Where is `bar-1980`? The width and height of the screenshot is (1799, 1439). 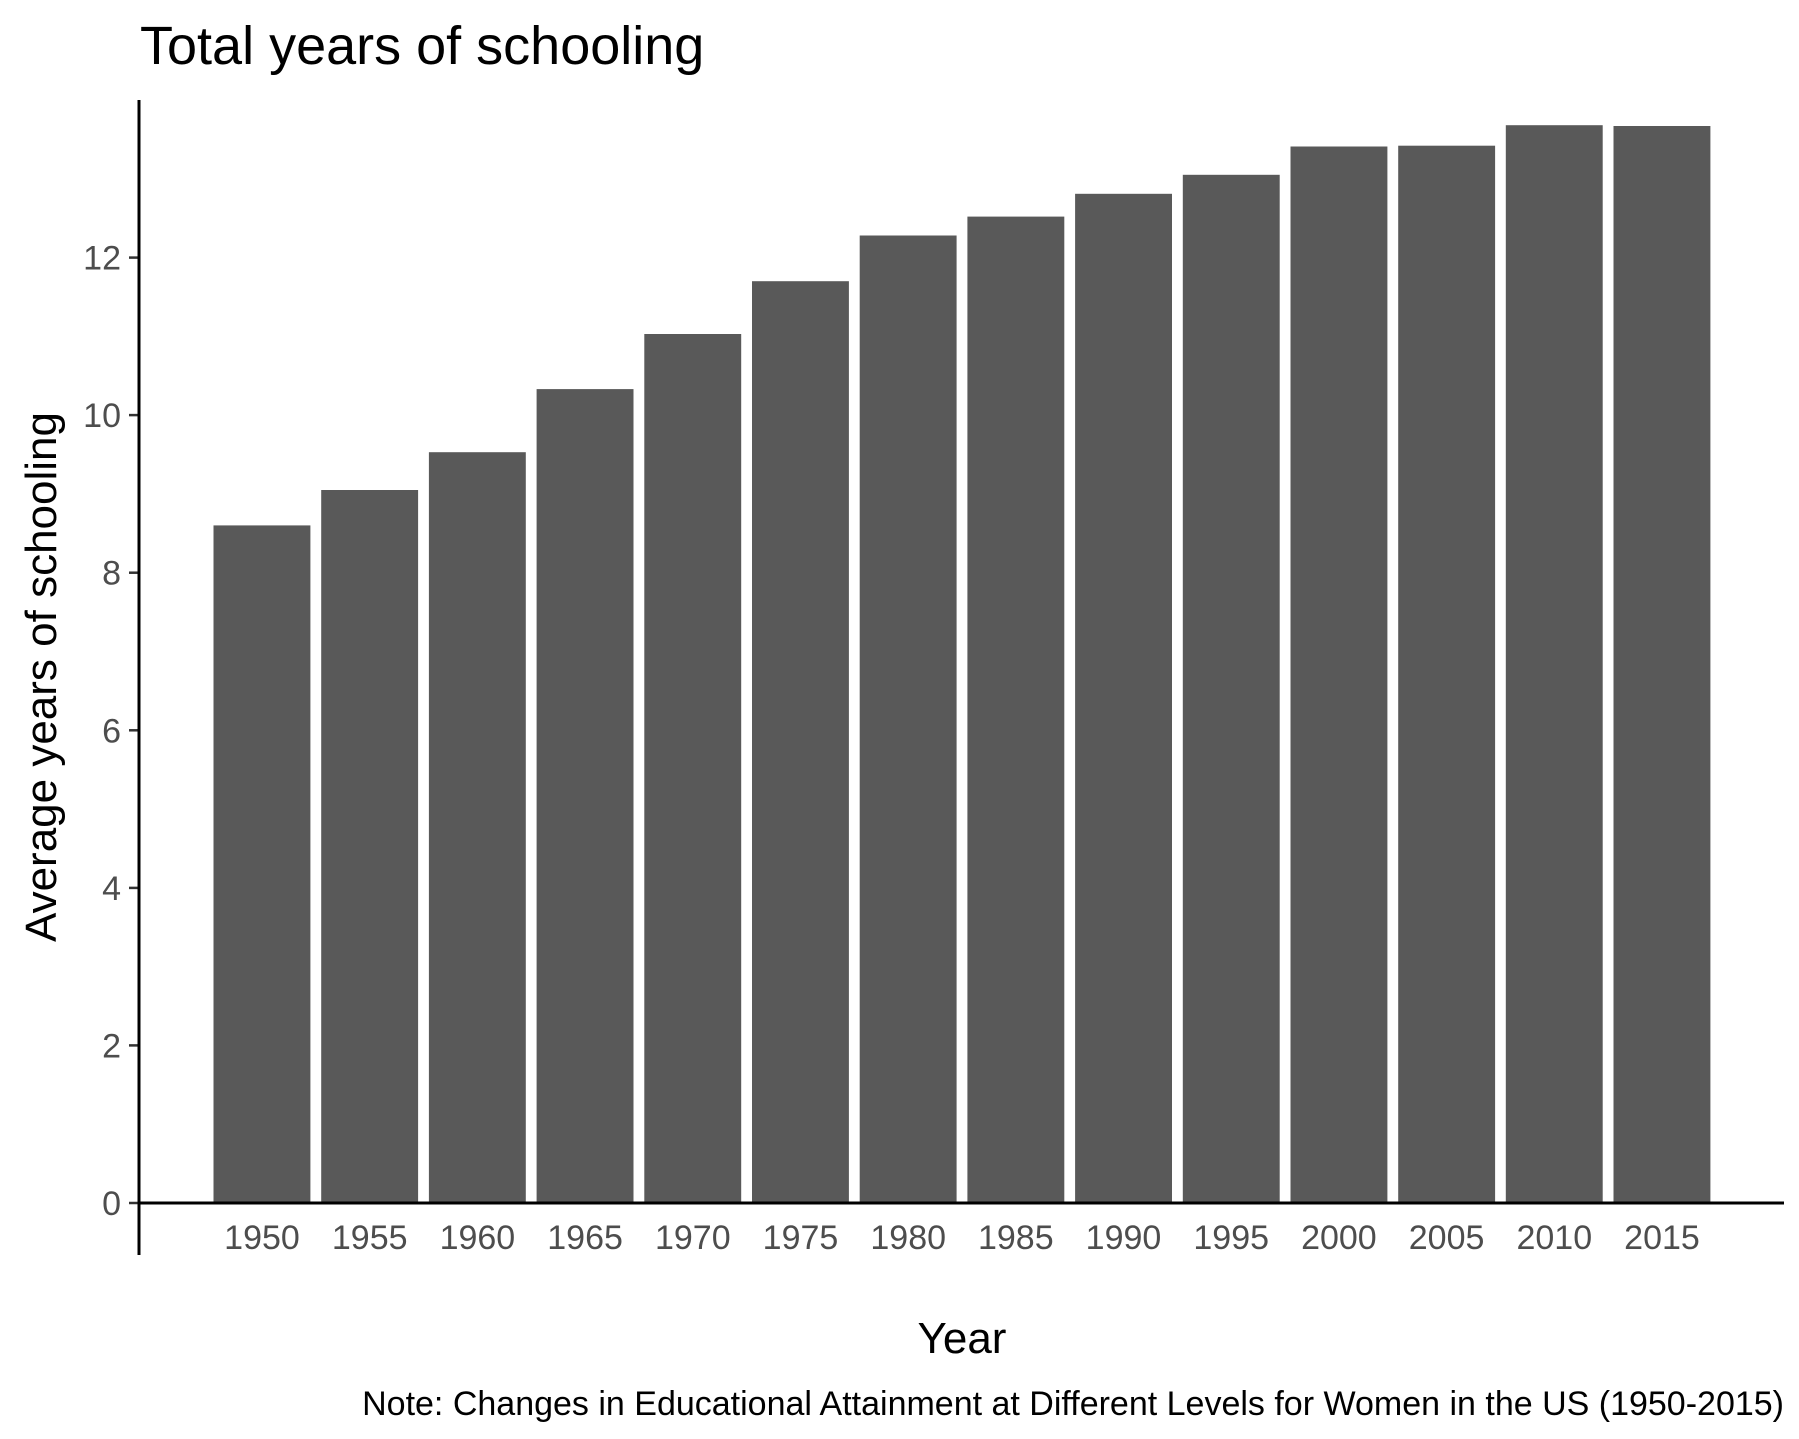
bar-1980 is located at coordinates (908, 719).